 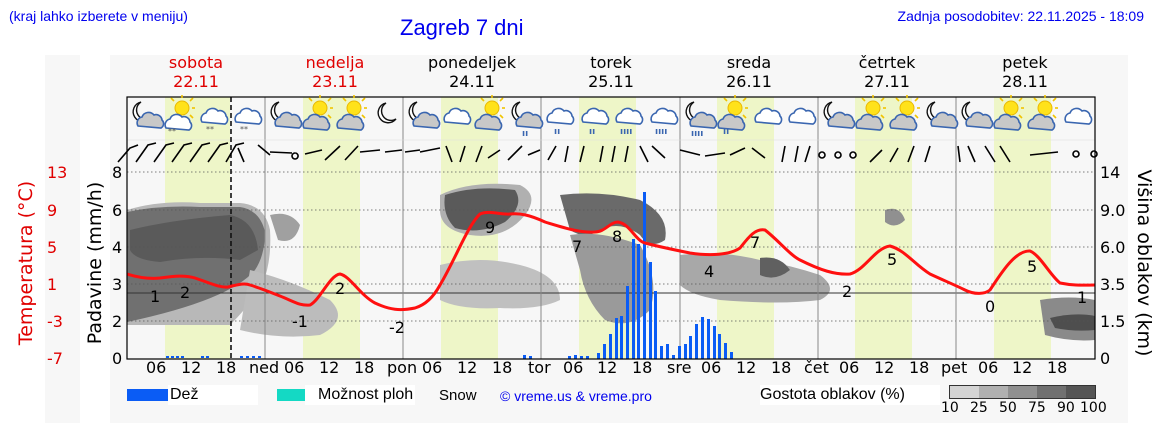 What do you see at coordinates (749, 72) in the screenshot?
I see `day-header-5: sreda 26.11` at bounding box center [749, 72].